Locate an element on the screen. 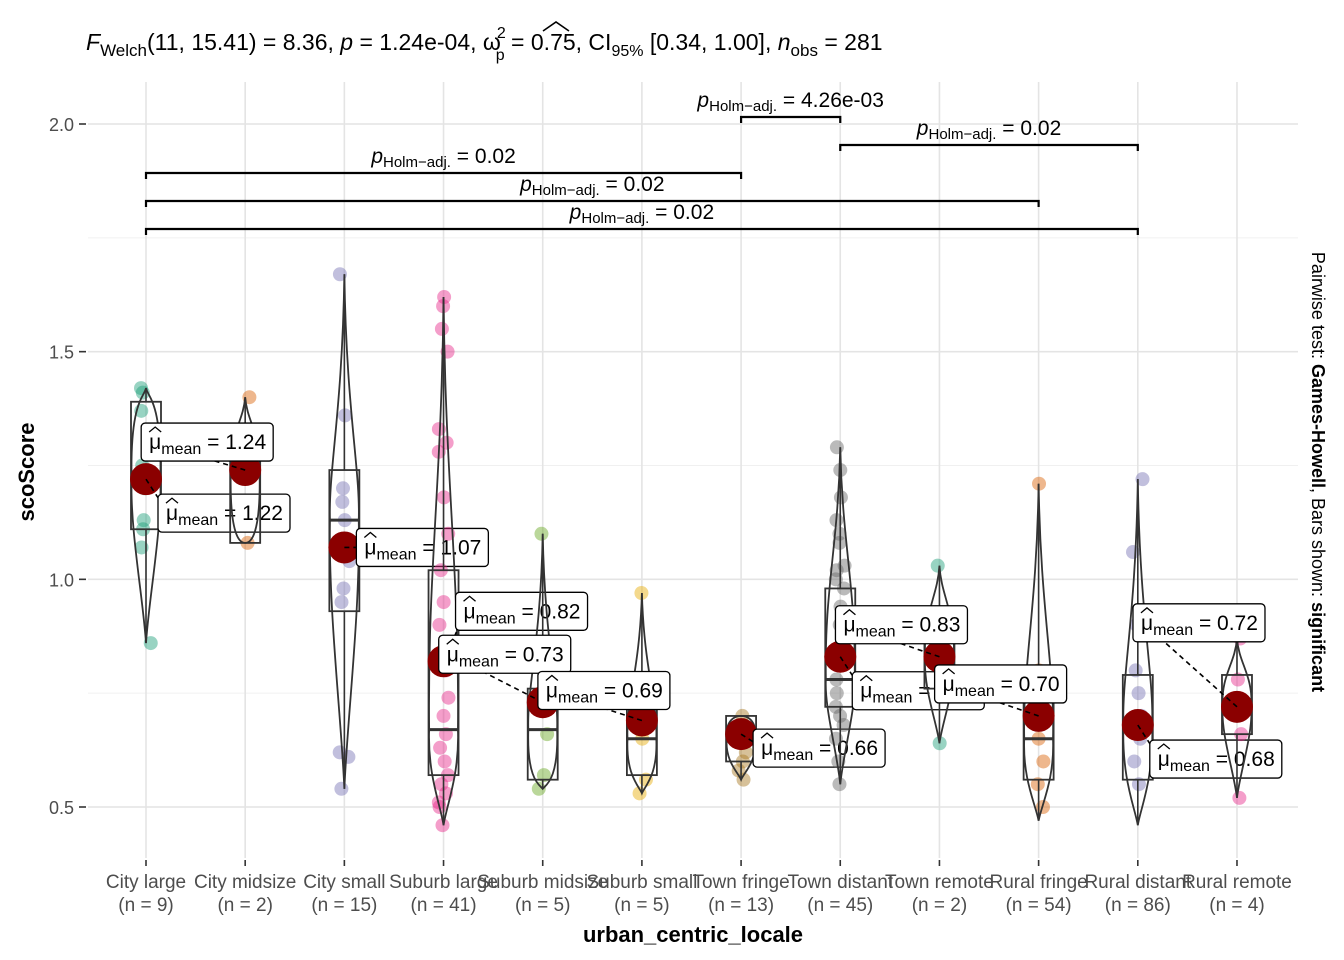 The width and height of the screenshot is (1344, 960). group-1: μmean = 1.24 is located at coordinates (207, 470).